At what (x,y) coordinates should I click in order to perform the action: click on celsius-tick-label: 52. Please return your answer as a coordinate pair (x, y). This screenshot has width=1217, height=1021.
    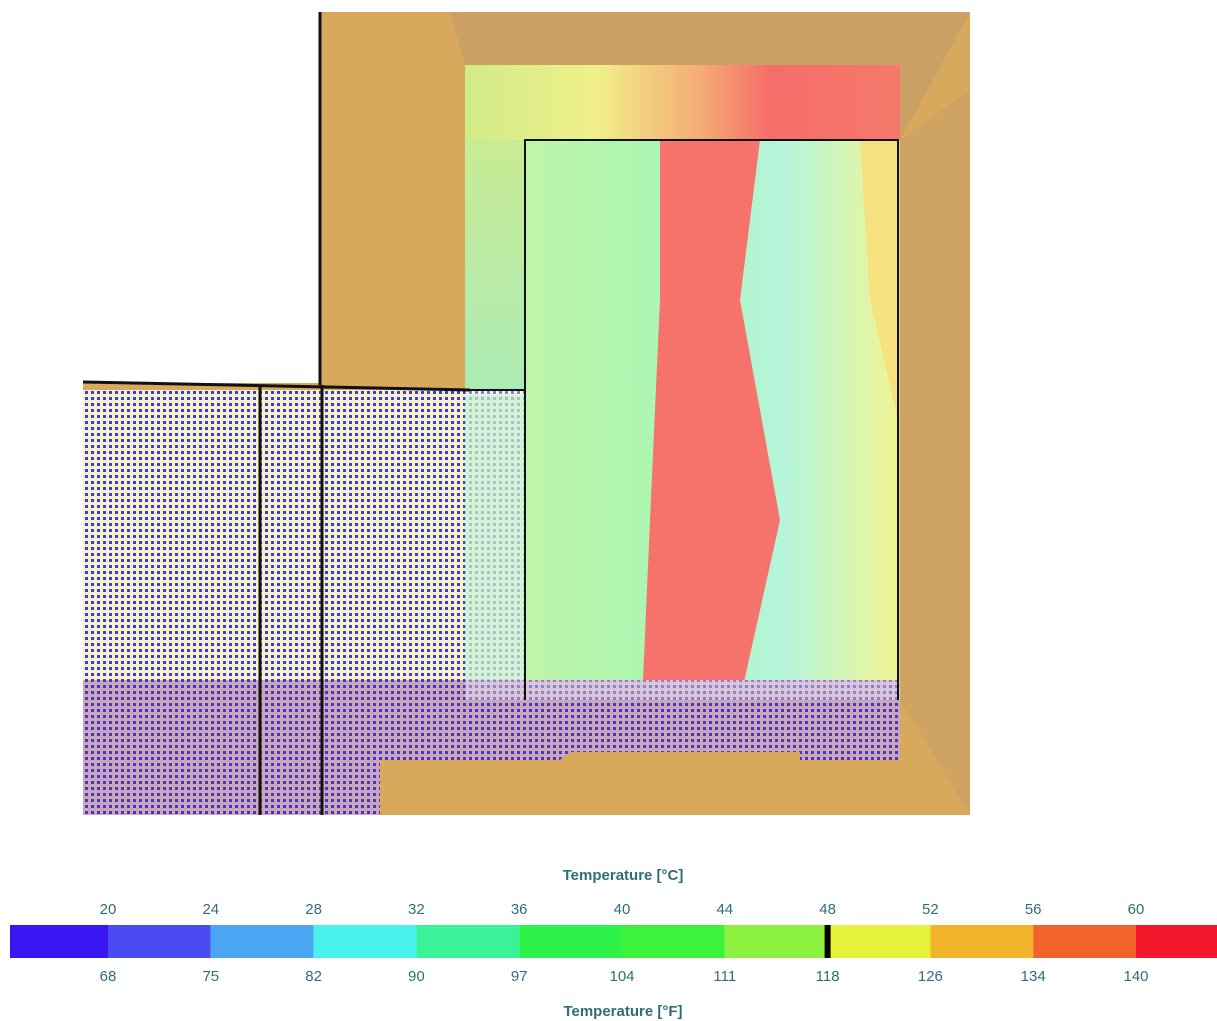
    Looking at the image, I should click on (930, 909).